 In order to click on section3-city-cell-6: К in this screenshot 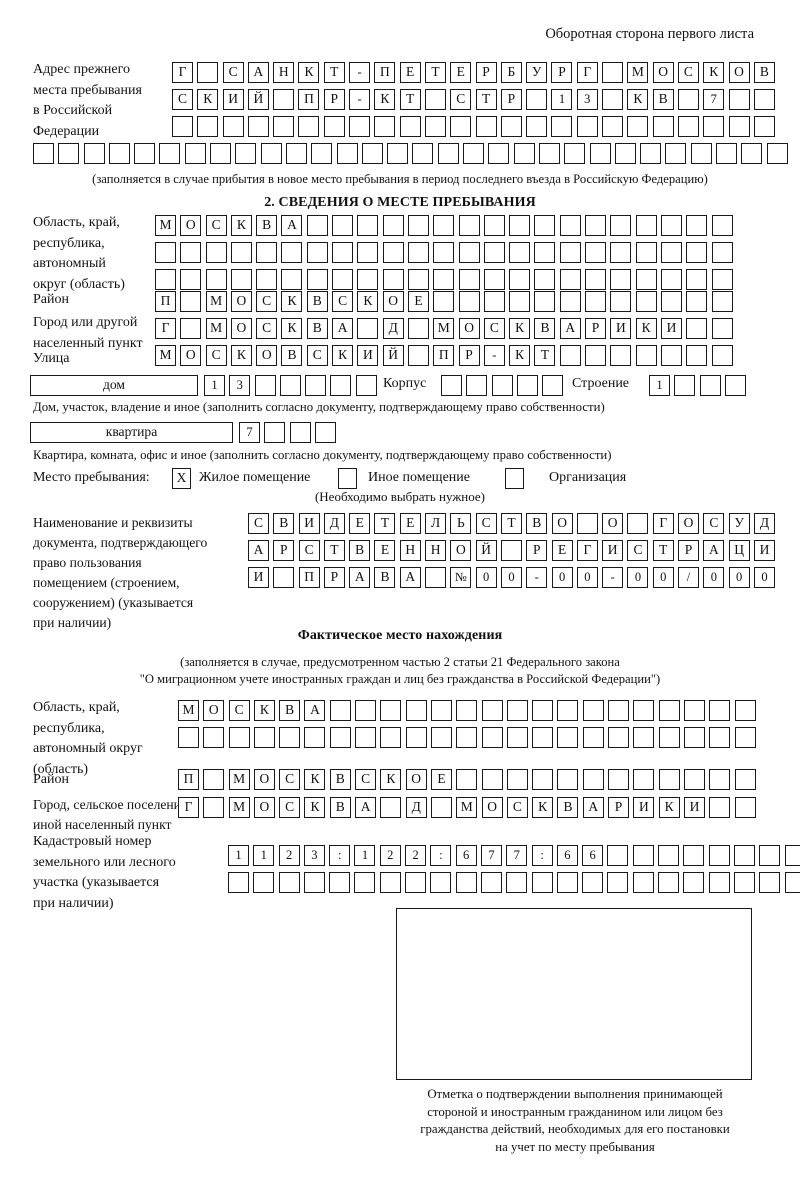, I will do `click(315, 807)`.